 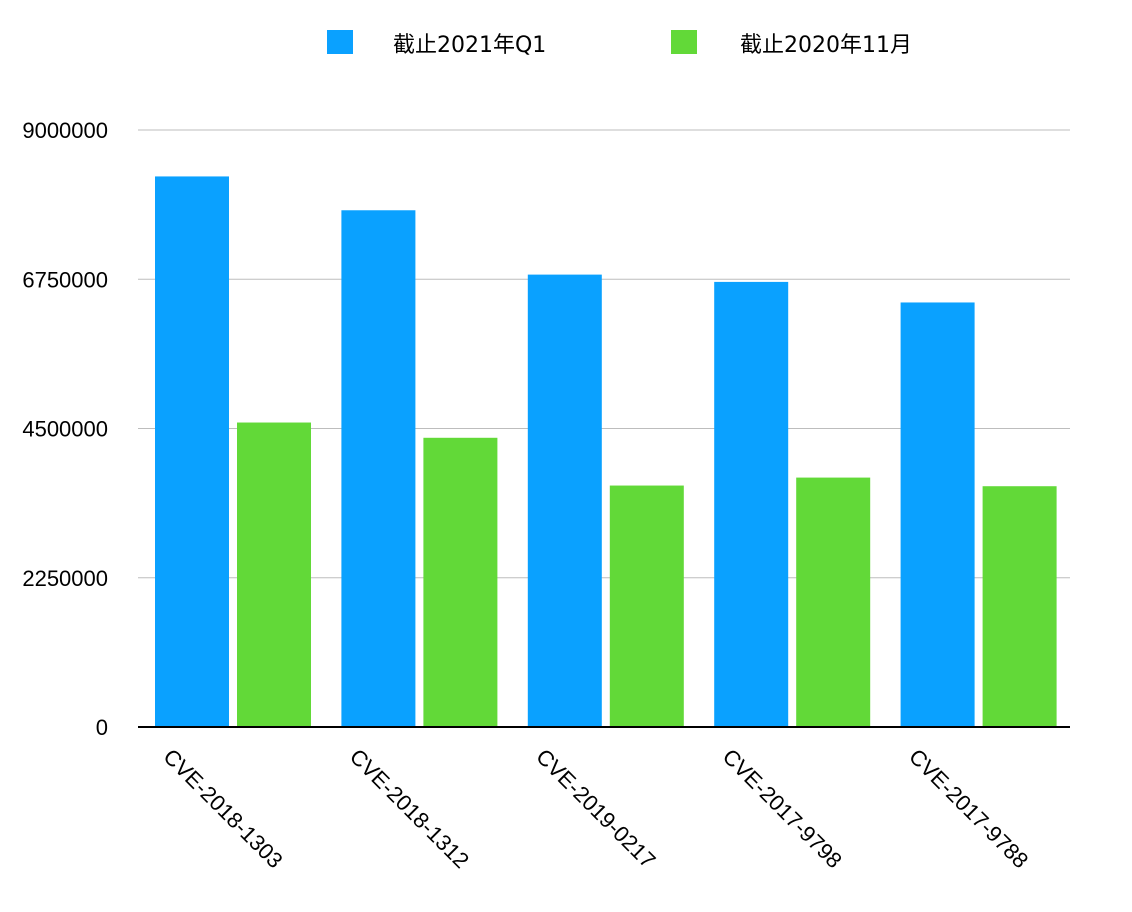 I want to click on y-axis-tick-labels: 0 2250000 4500000 6750000 9000000, so click(x=65, y=429).